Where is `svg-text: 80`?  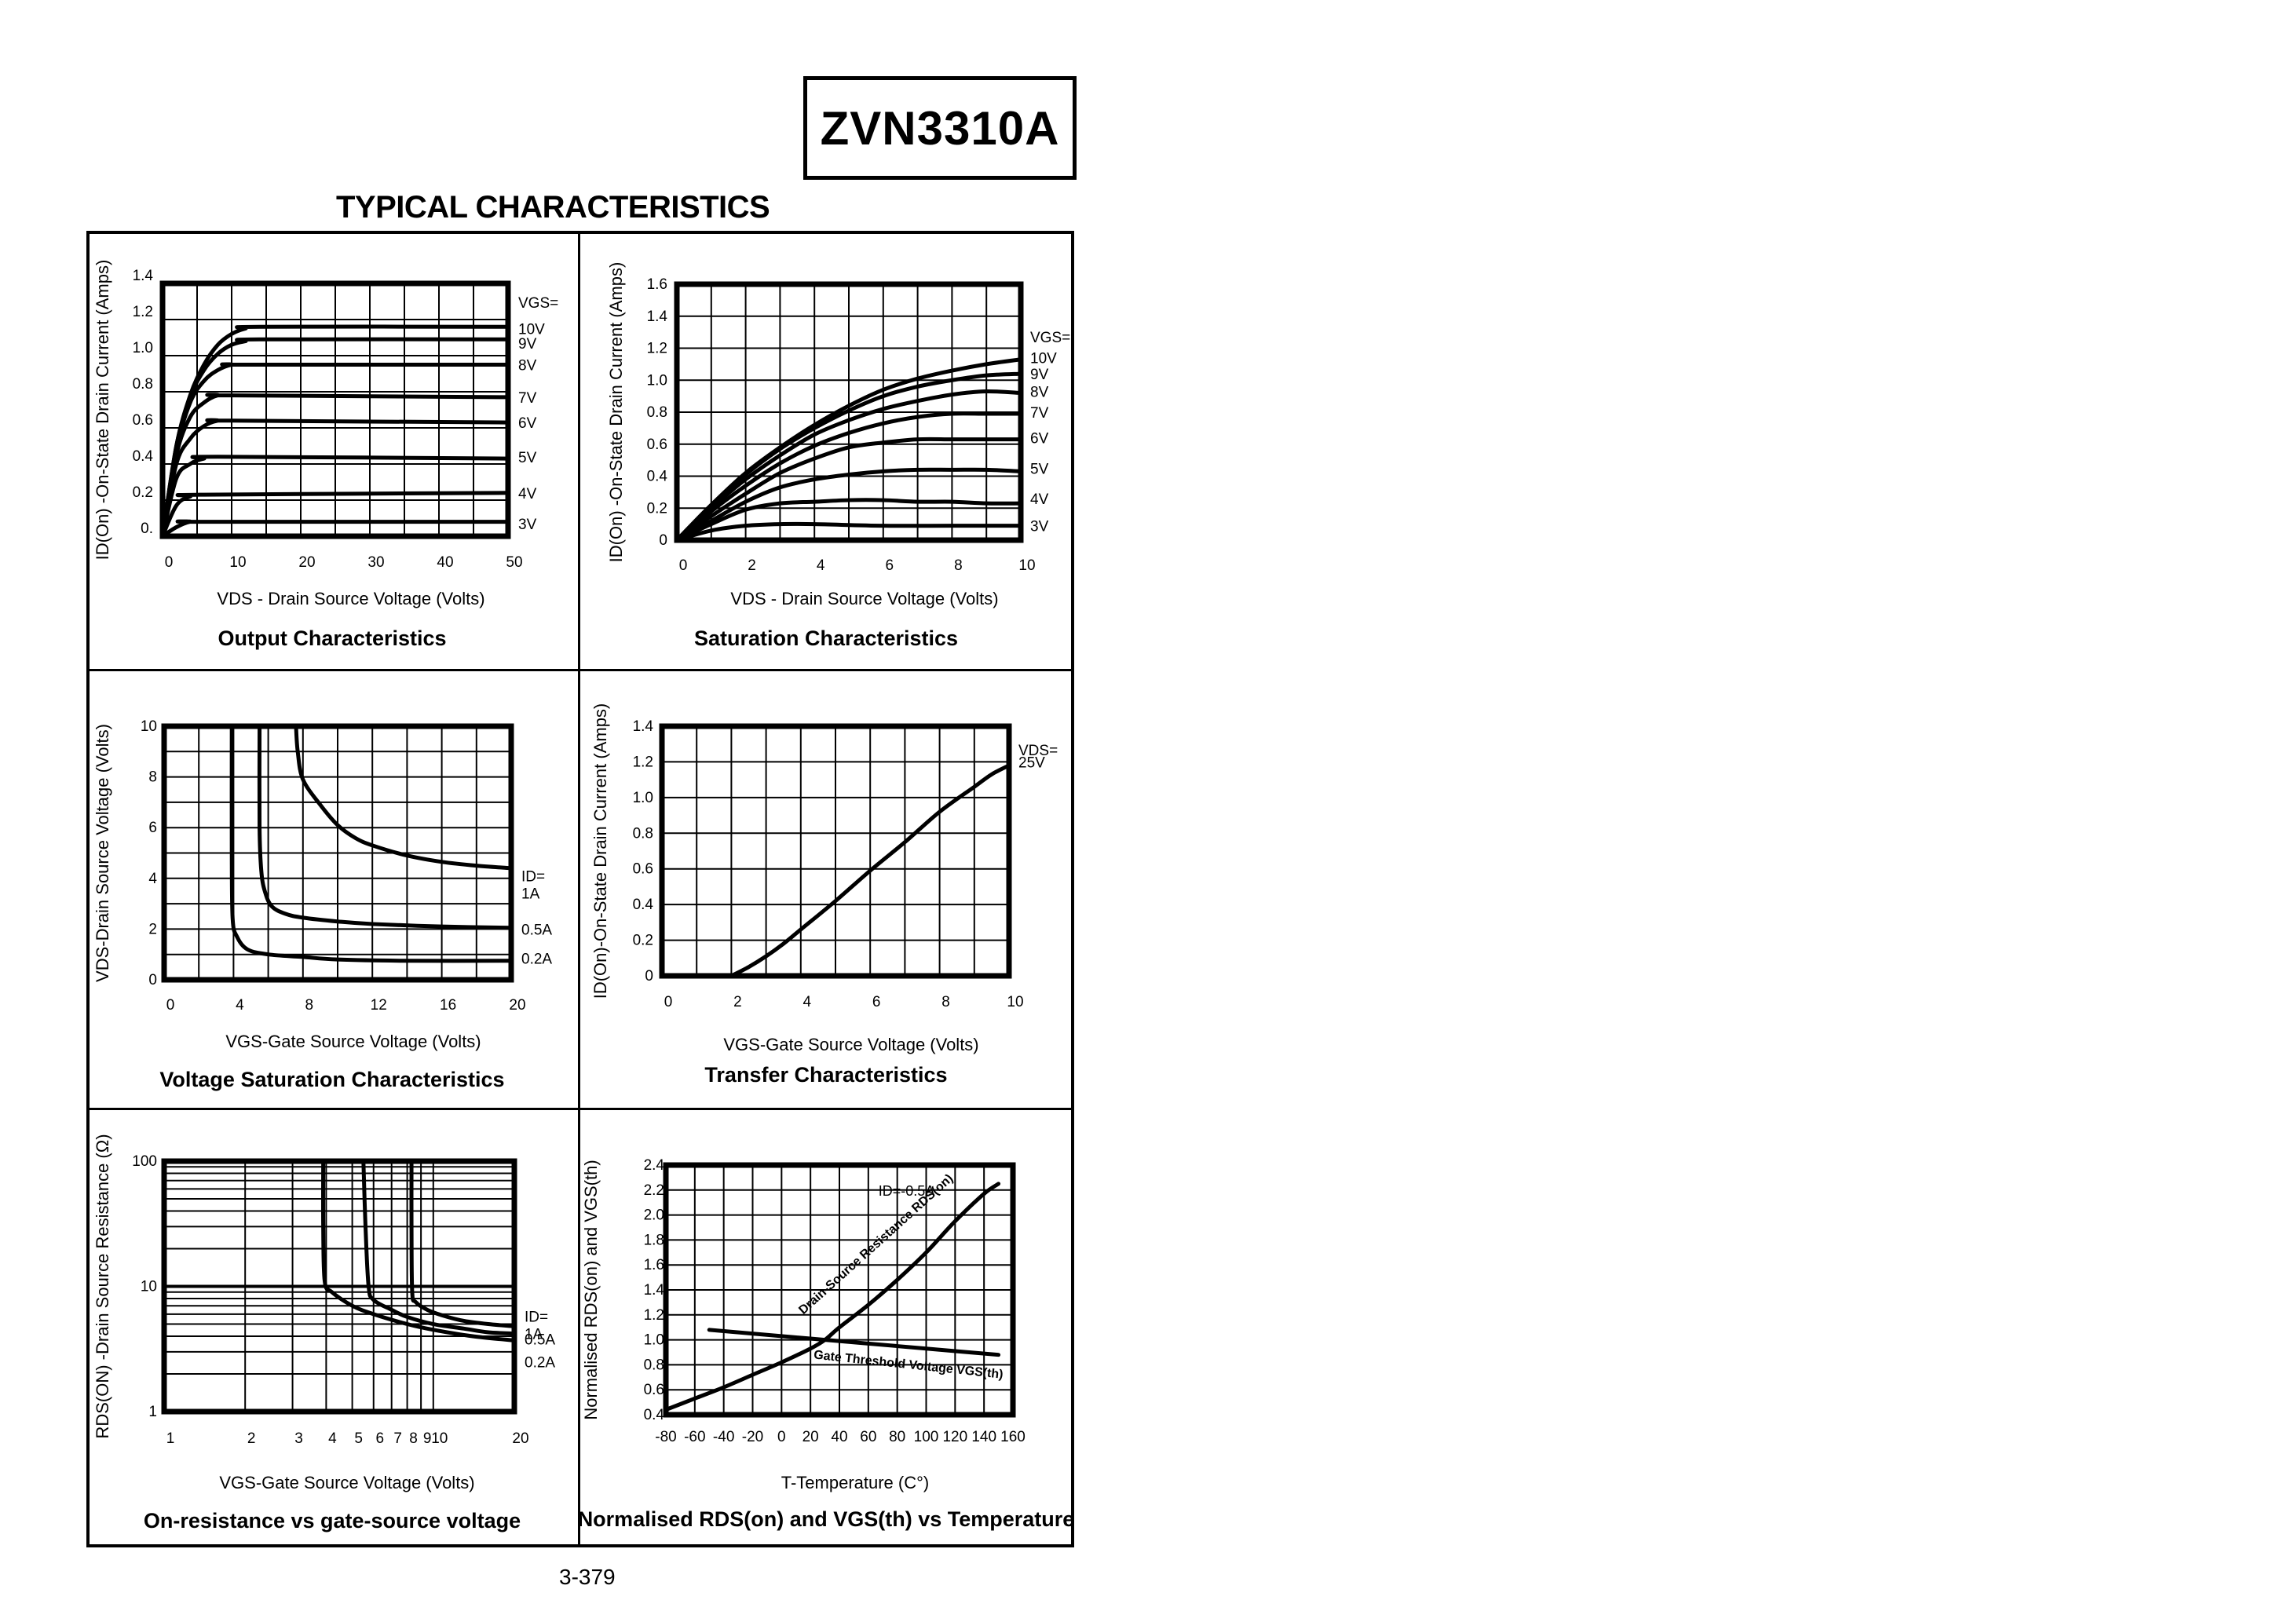 svg-text: 80 is located at coordinates (897, 1437).